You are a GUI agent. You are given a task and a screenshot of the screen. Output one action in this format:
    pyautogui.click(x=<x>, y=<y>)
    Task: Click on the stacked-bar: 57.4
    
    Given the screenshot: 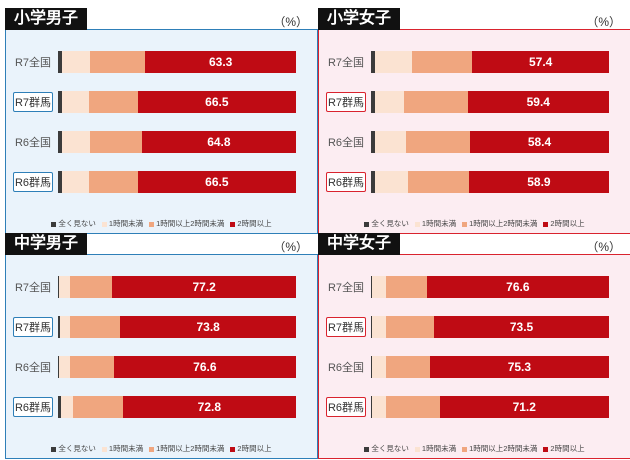 What is the action you would take?
    pyautogui.click(x=490, y=62)
    